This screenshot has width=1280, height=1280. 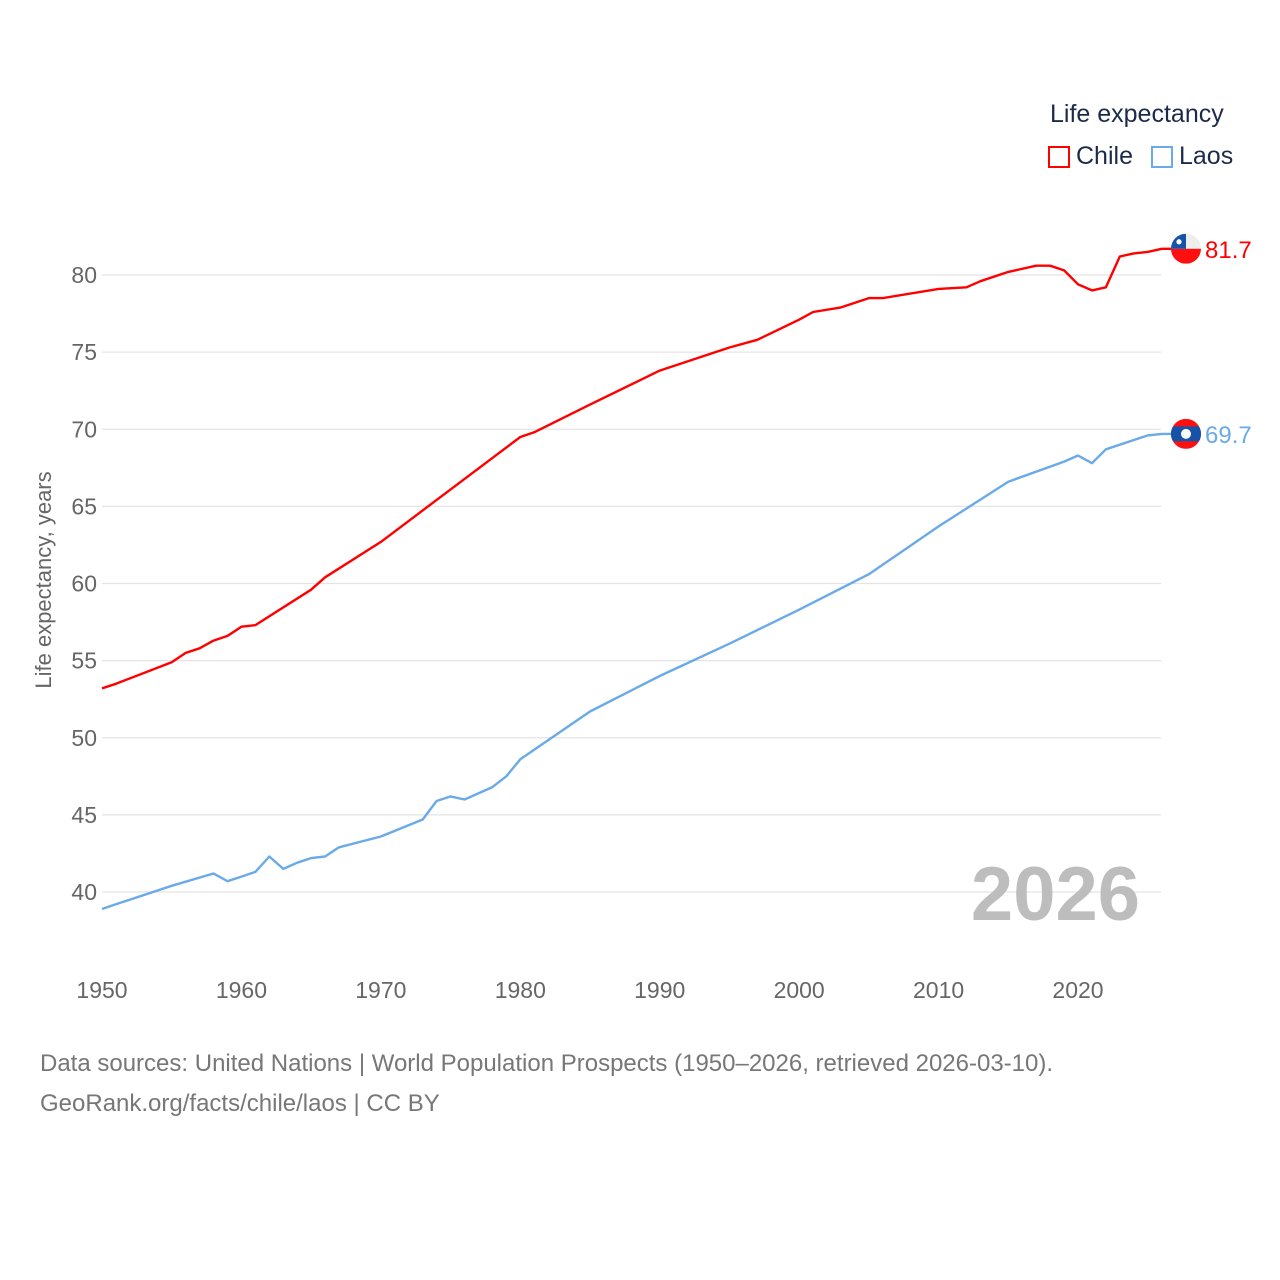 I want to click on legend-label-laos: Laos, so click(x=1206, y=156).